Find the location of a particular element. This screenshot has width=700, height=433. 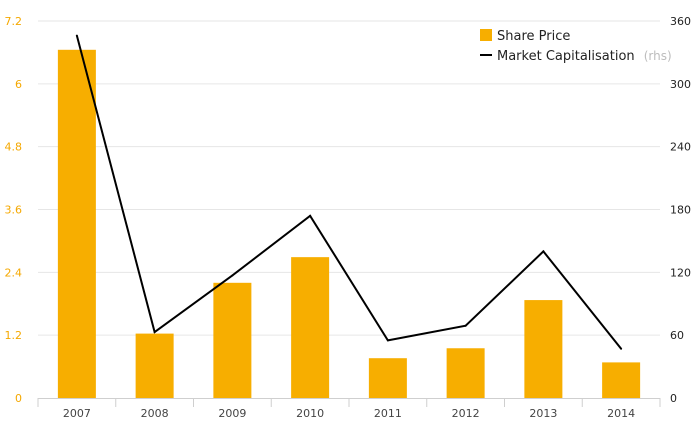

left-tick-label: 2.4 is located at coordinates (14, 272).